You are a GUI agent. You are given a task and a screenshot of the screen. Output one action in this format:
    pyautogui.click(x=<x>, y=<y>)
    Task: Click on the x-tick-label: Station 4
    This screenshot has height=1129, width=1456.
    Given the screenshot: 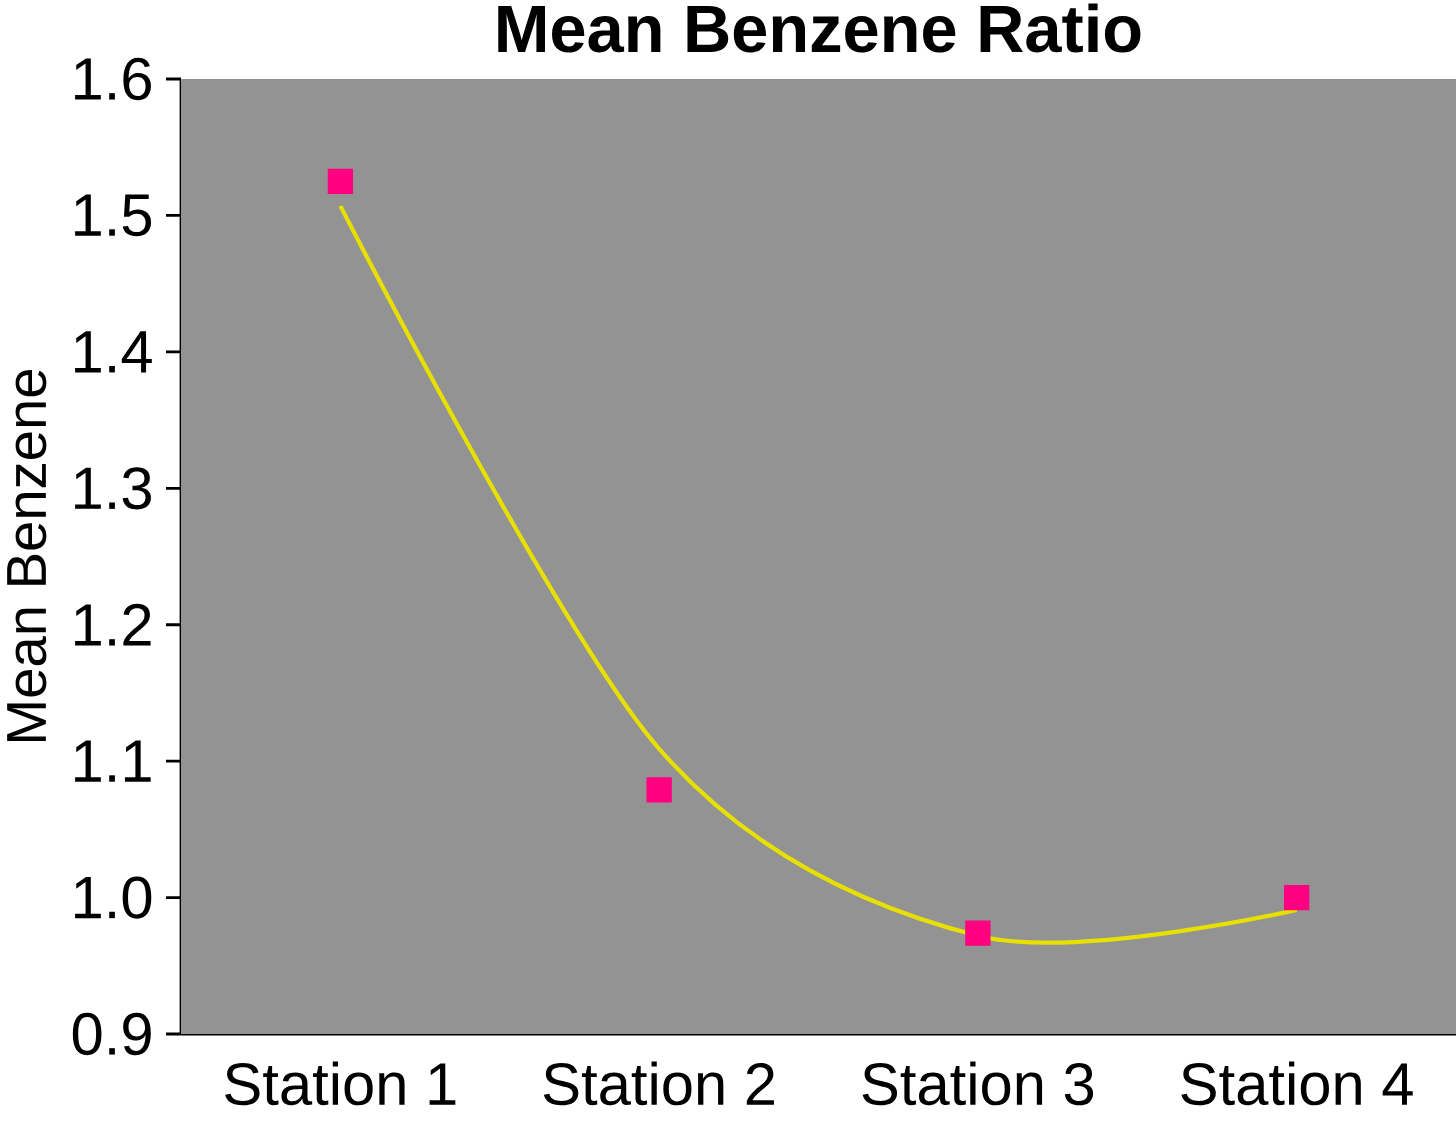 What is the action you would take?
    pyautogui.click(x=1297, y=1083)
    